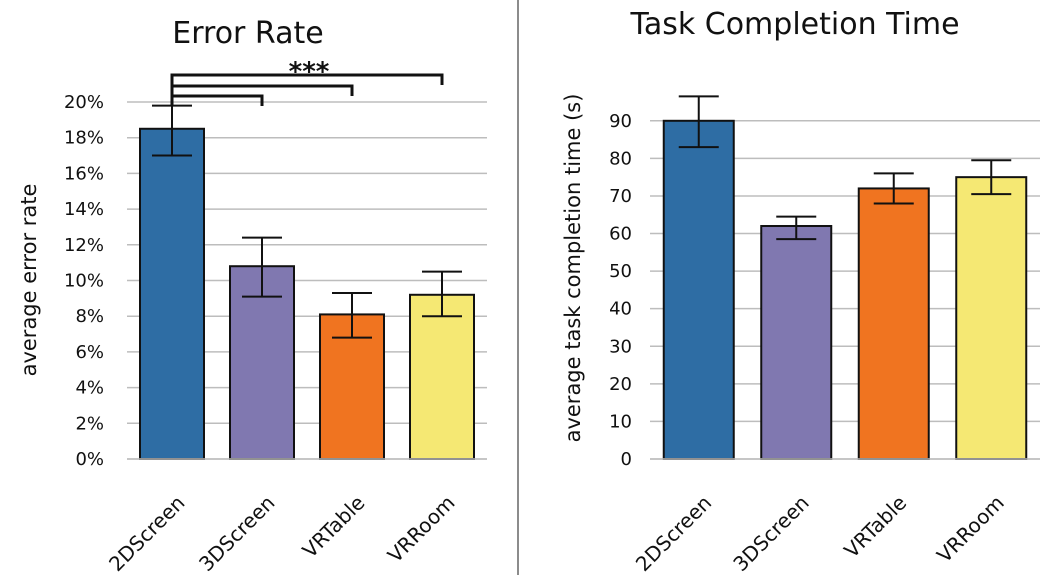 The image size is (1041, 579). What do you see at coordinates (620, 196) in the screenshot?
I see `y-tick-label: 70` at bounding box center [620, 196].